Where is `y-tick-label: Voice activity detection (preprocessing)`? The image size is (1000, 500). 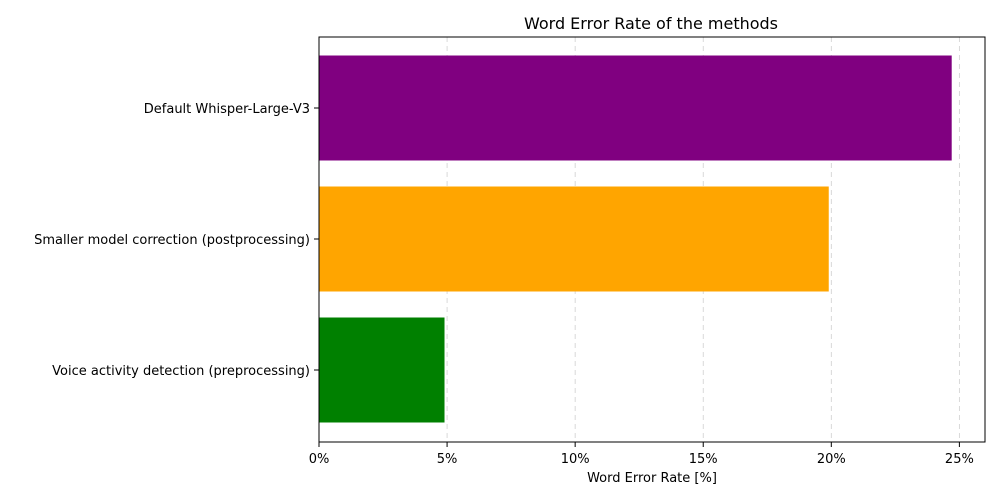 y-tick-label: Voice activity detection (preprocessing) is located at coordinates (181, 371).